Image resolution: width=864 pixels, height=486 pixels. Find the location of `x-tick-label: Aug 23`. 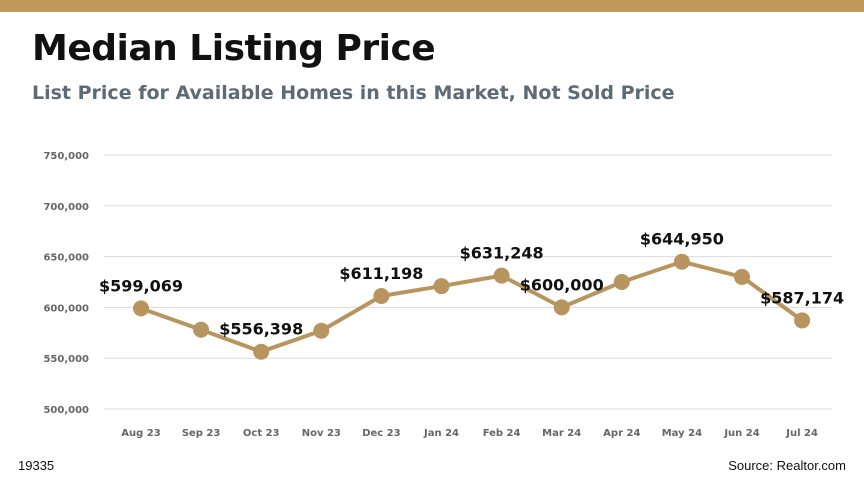

x-tick-label: Aug 23 is located at coordinates (140, 433).